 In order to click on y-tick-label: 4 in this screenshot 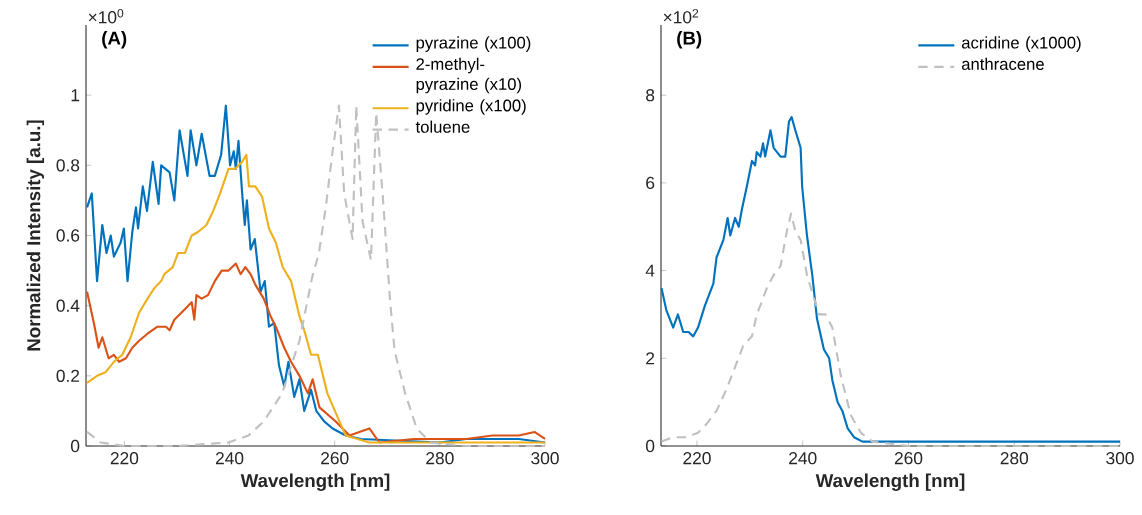, I will do `click(650, 270)`.